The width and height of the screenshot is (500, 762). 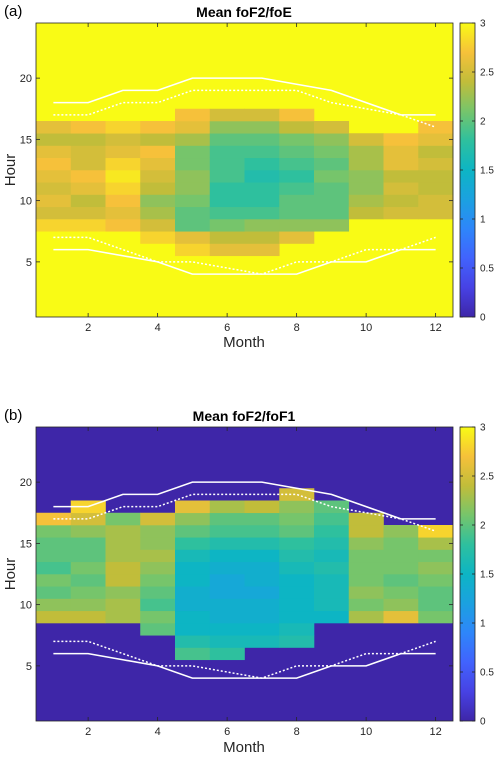 What do you see at coordinates (244, 96) in the screenshot?
I see `sunset-solid-line` at bounding box center [244, 96].